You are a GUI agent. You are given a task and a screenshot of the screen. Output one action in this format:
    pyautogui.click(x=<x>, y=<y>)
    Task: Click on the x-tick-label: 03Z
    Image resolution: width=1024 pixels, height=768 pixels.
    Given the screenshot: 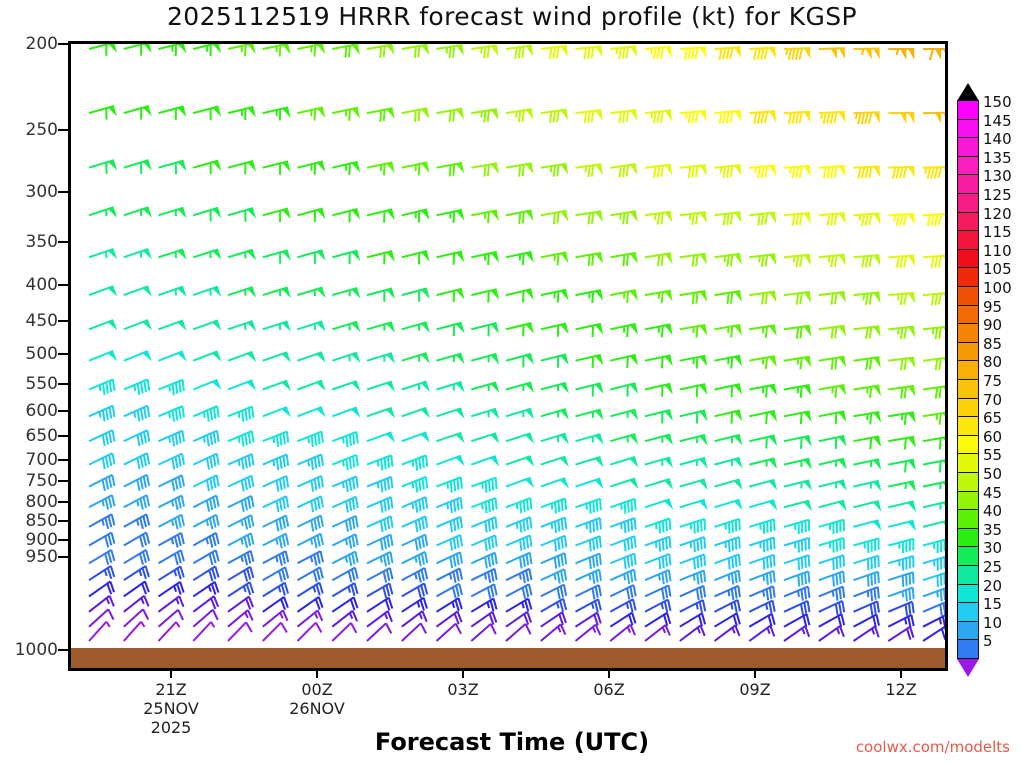 What is the action you would take?
    pyautogui.click(x=462, y=689)
    